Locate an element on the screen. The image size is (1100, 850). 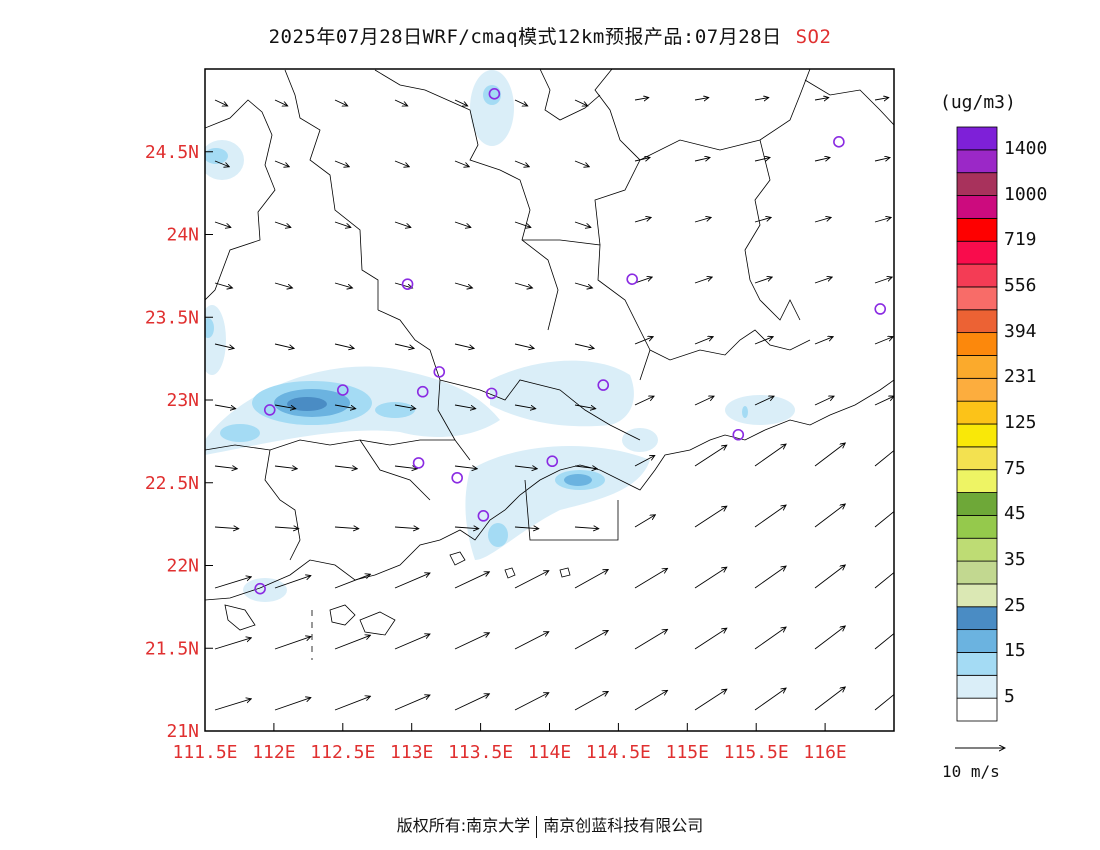
colorbar-label: 15 is located at coordinates (1015, 651).